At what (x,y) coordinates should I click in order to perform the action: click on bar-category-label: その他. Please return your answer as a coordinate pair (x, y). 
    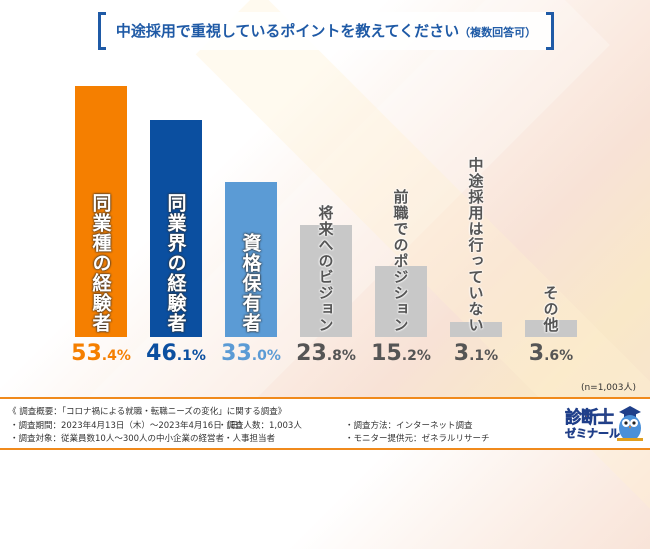
    Looking at the image, I should click on (550, 309).